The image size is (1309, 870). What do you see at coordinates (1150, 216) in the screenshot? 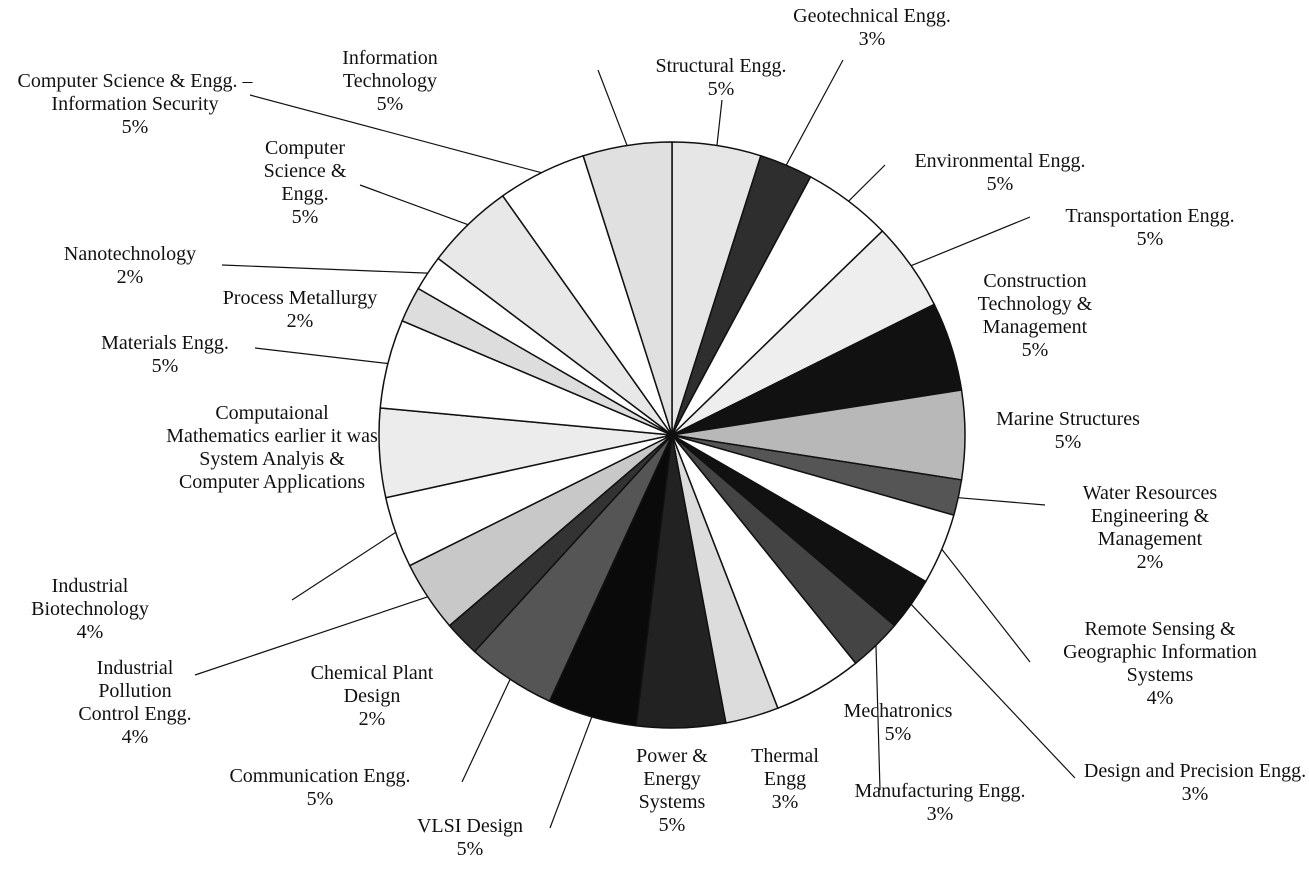
I see `category-name: Transportation Engg.` at bounding box center [1150, 216].